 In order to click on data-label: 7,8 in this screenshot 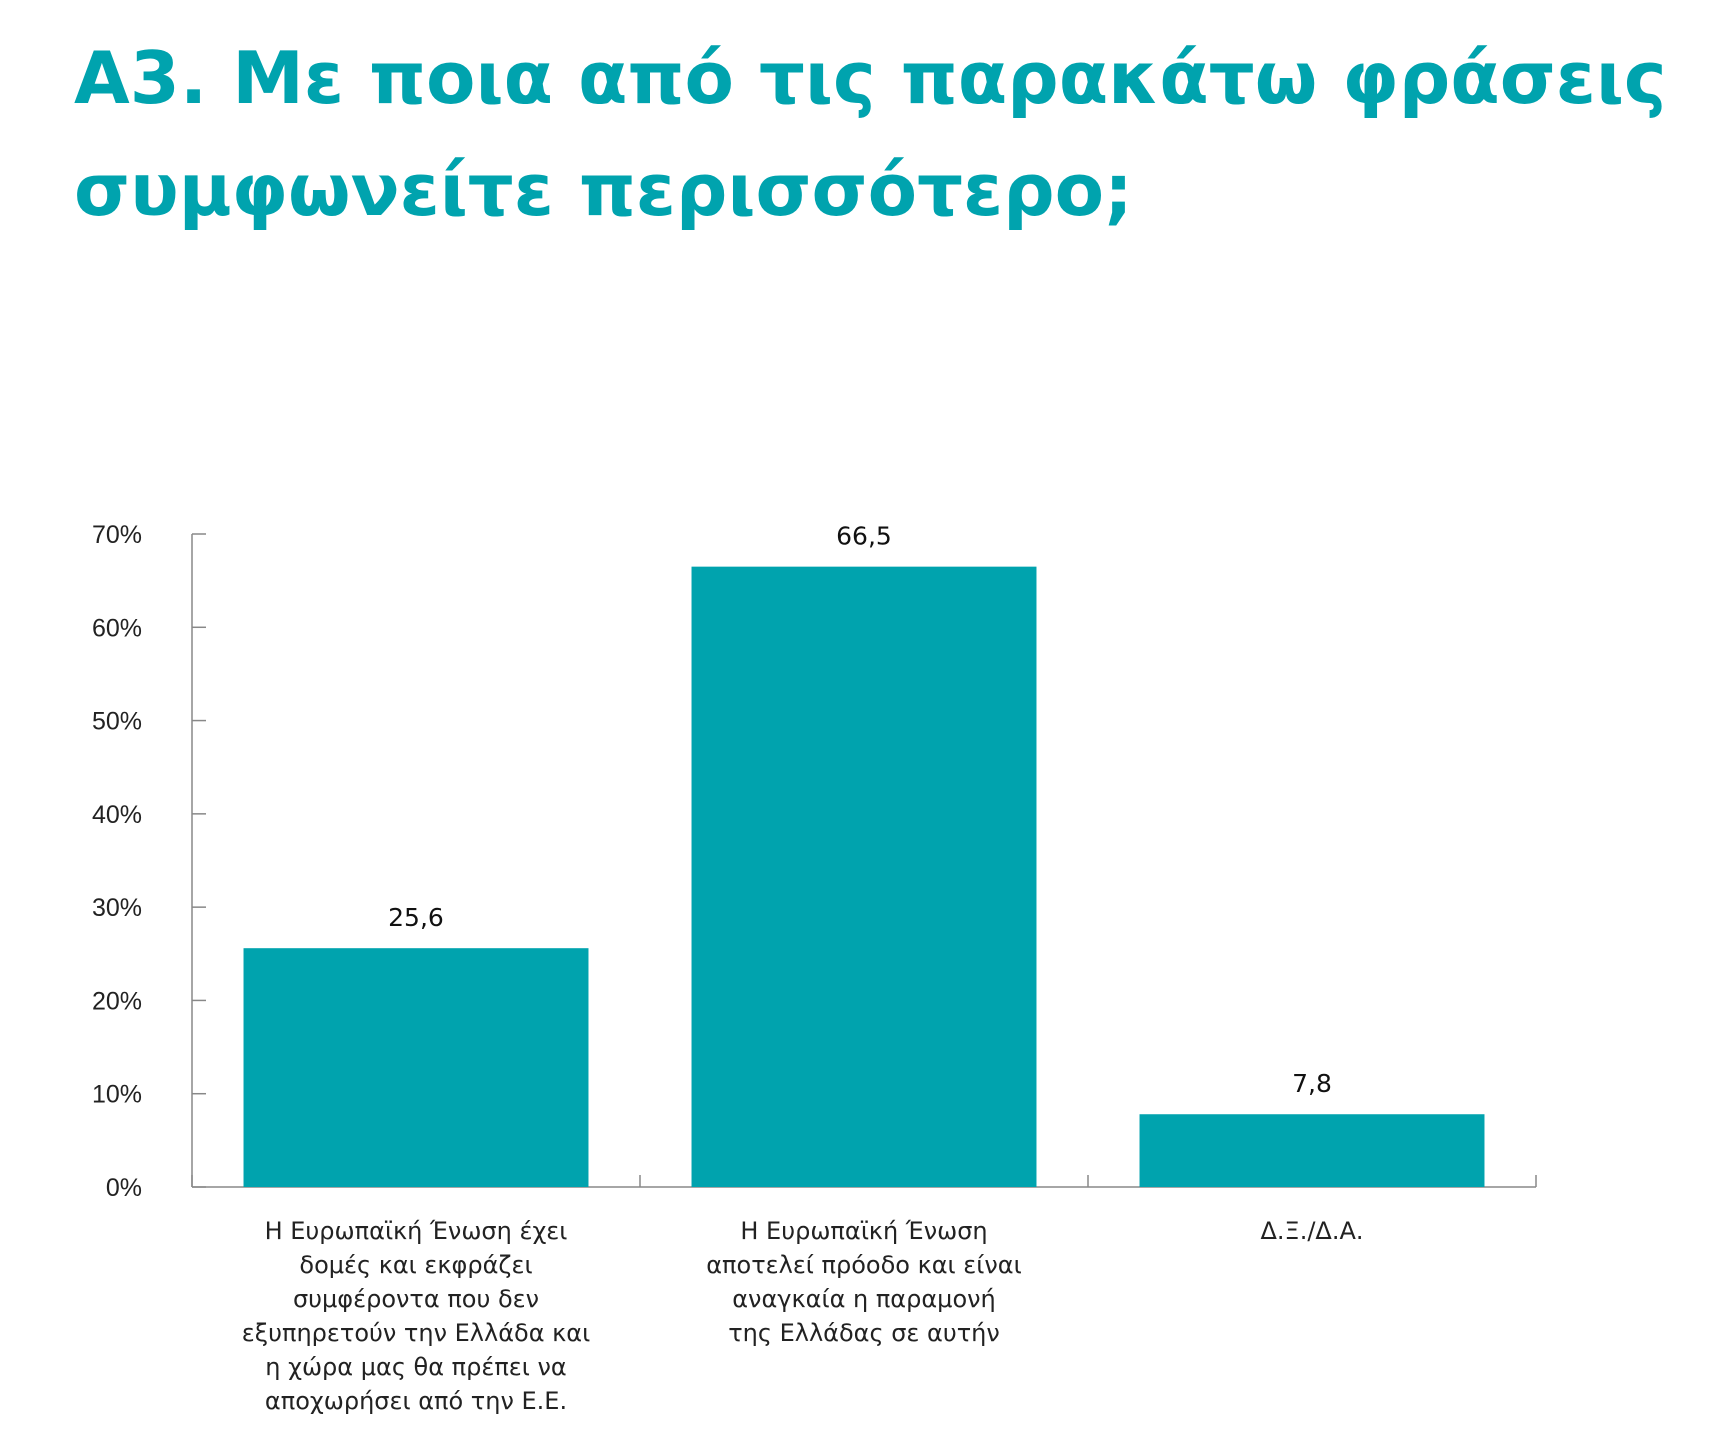, I will do `click(1312, 1083)`.